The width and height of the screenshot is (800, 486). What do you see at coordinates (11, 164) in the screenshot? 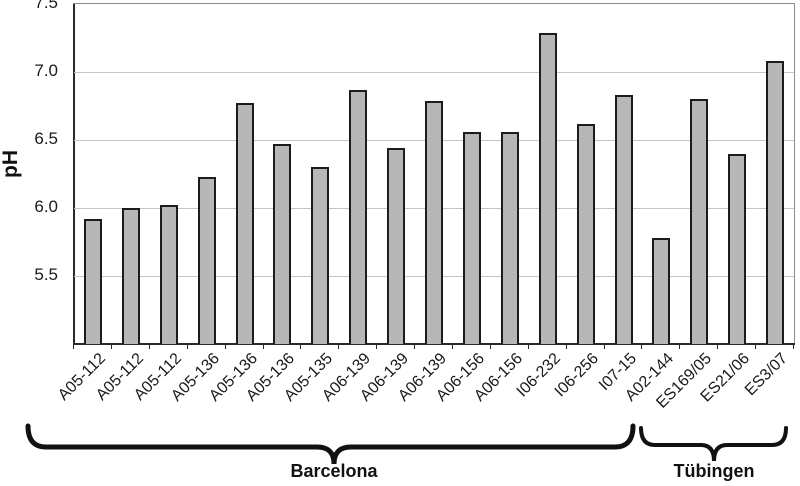
I see `y-axis-title: pH` at bounding box center [11, 164].